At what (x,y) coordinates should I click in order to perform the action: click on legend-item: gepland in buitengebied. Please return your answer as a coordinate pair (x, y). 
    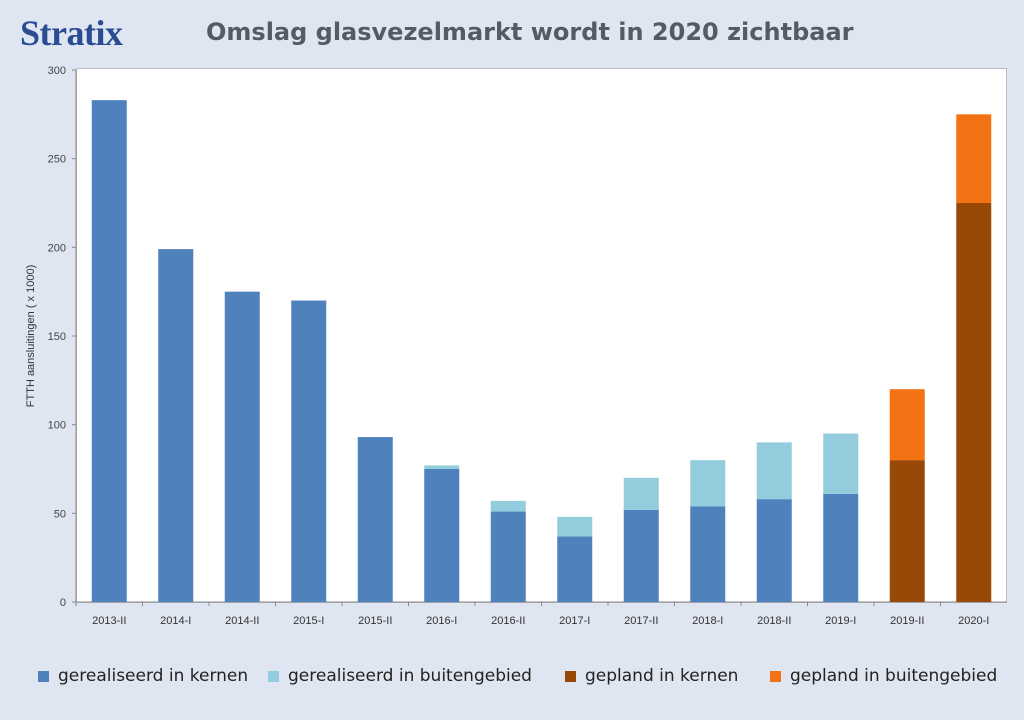
    Looking at the image, I should click on (883, 676).